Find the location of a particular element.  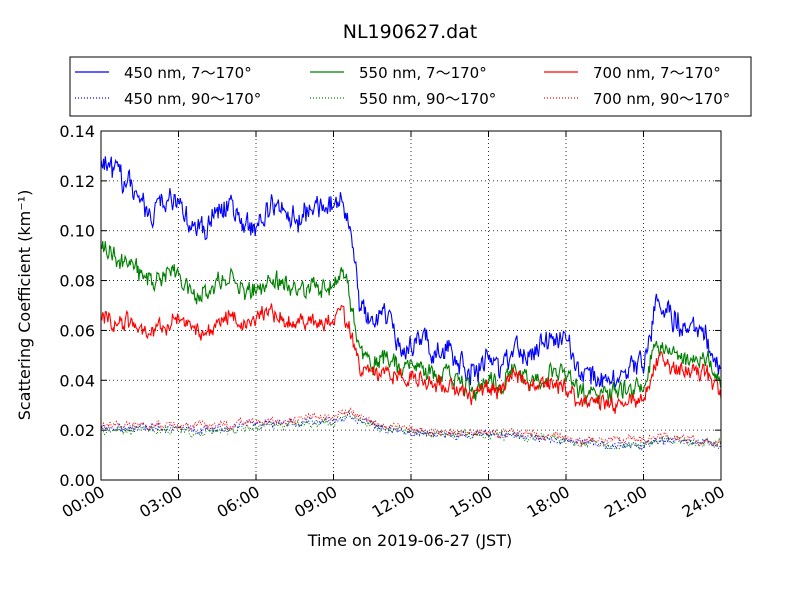

x-tick-label: 24:00 is located at coordinates (703, 502).